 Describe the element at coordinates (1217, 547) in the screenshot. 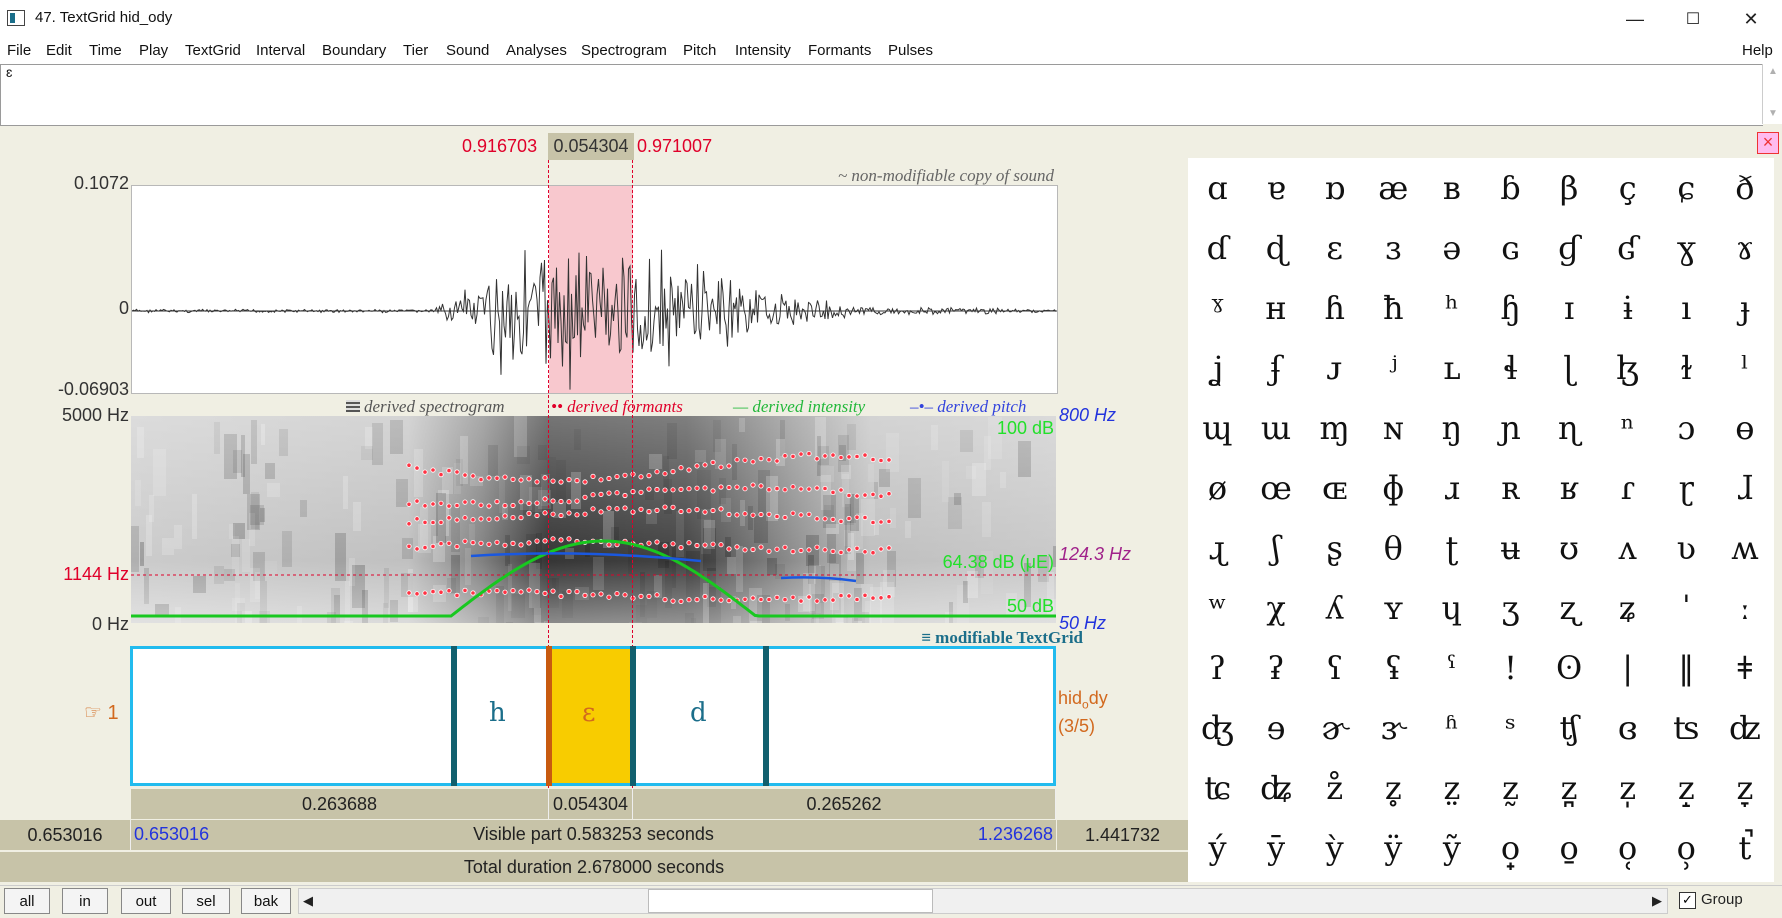

I see `ipa-symbol: ɻ` at that location.